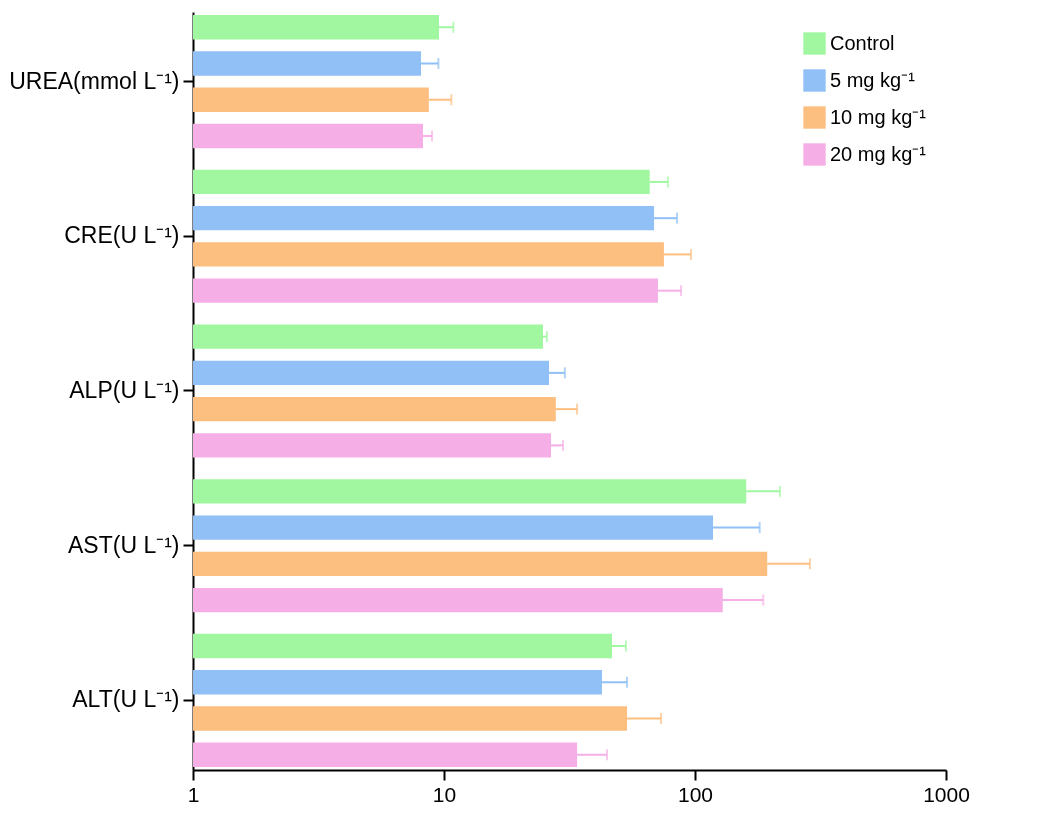 The height and width of the screenshot is (818, 1049). What do you see at coordinates (94, 80) in the screenshot?
I see `y-tick-label: UREA(mmol L⁻¹)` at bounding box center [94, 80].